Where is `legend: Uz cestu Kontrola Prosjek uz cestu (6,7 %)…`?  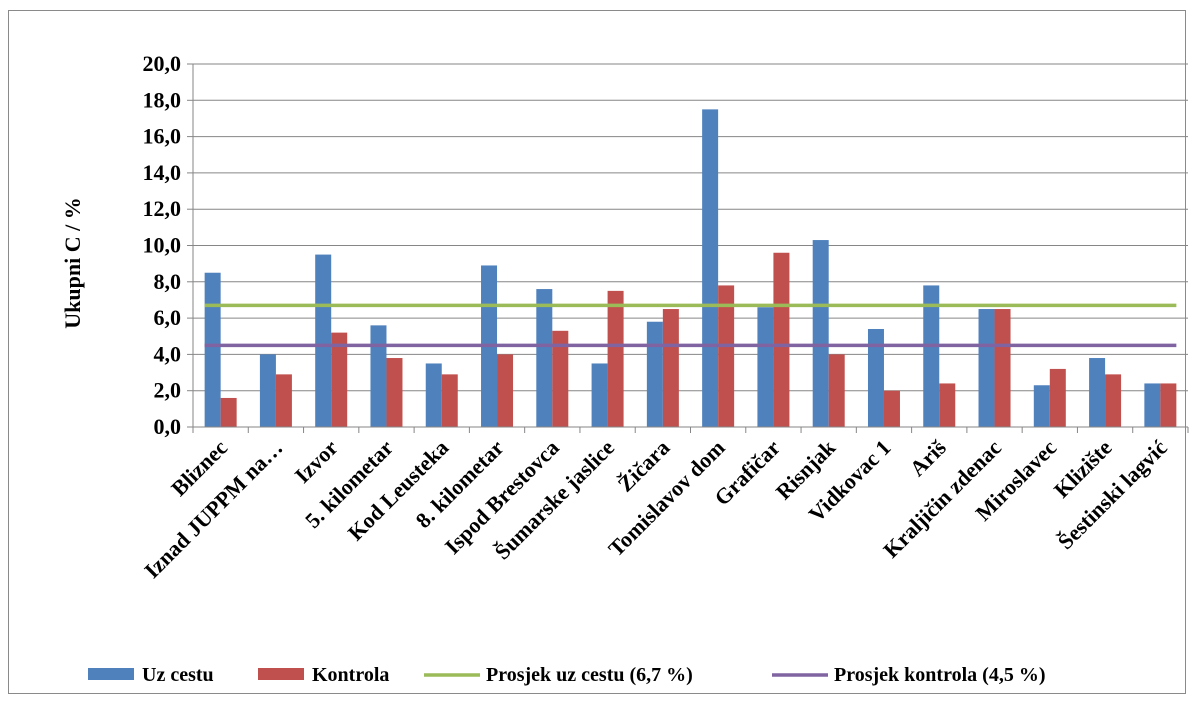 legend: Uz cestu Kontrola Prosjek uz cestu (6,7 %)… is located at coordinates (566, 675).